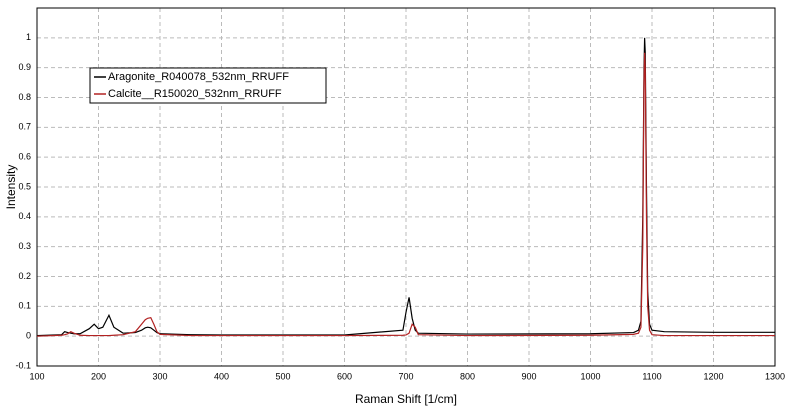  Describe the element at coordinates (195, 94) in the screenshot. I see `legend-label: Calcite__R150020_532nm_RRUFF` at that location.